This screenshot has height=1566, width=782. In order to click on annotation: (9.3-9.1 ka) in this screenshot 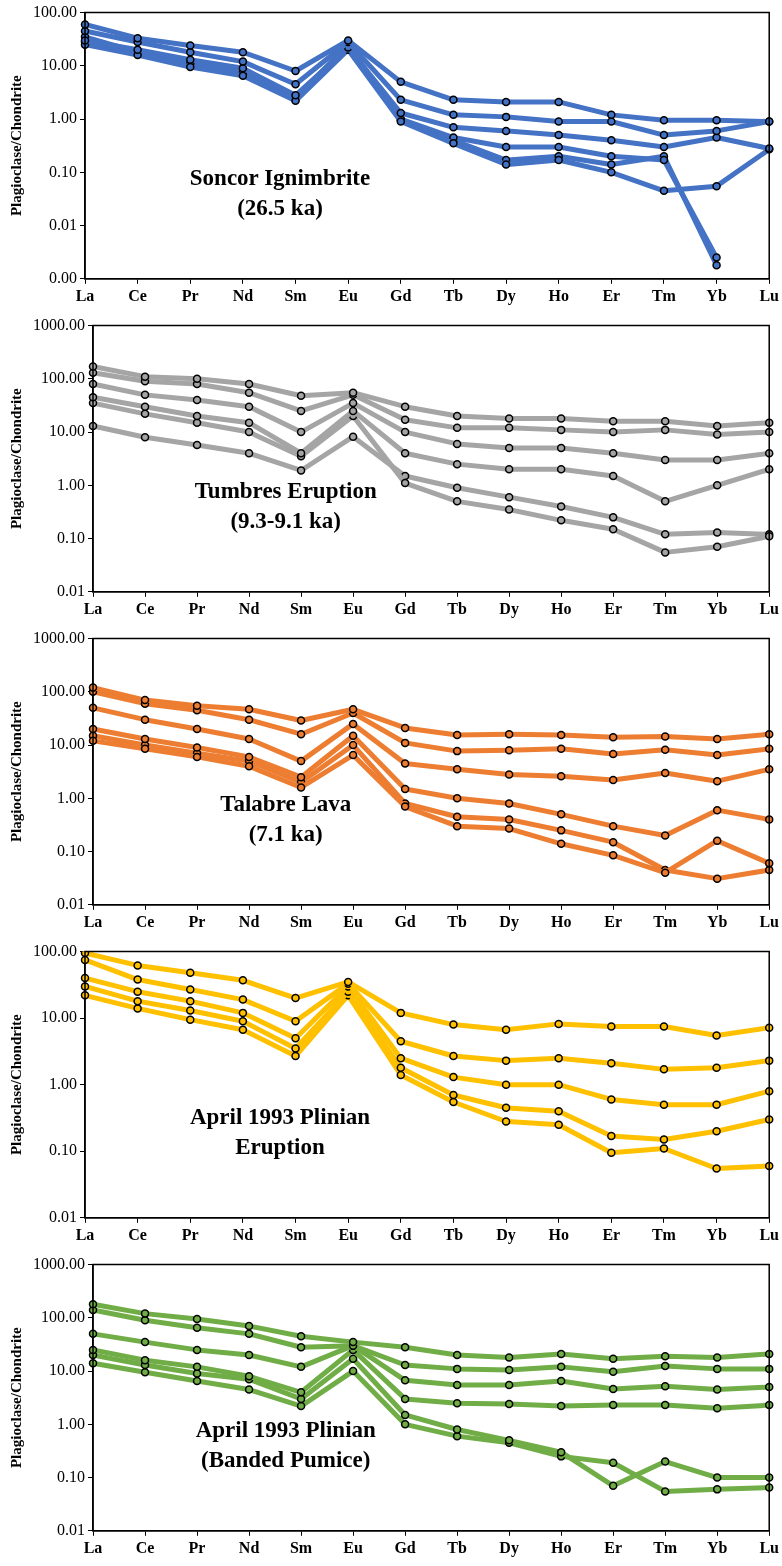, I will do `click(285, 520)`.